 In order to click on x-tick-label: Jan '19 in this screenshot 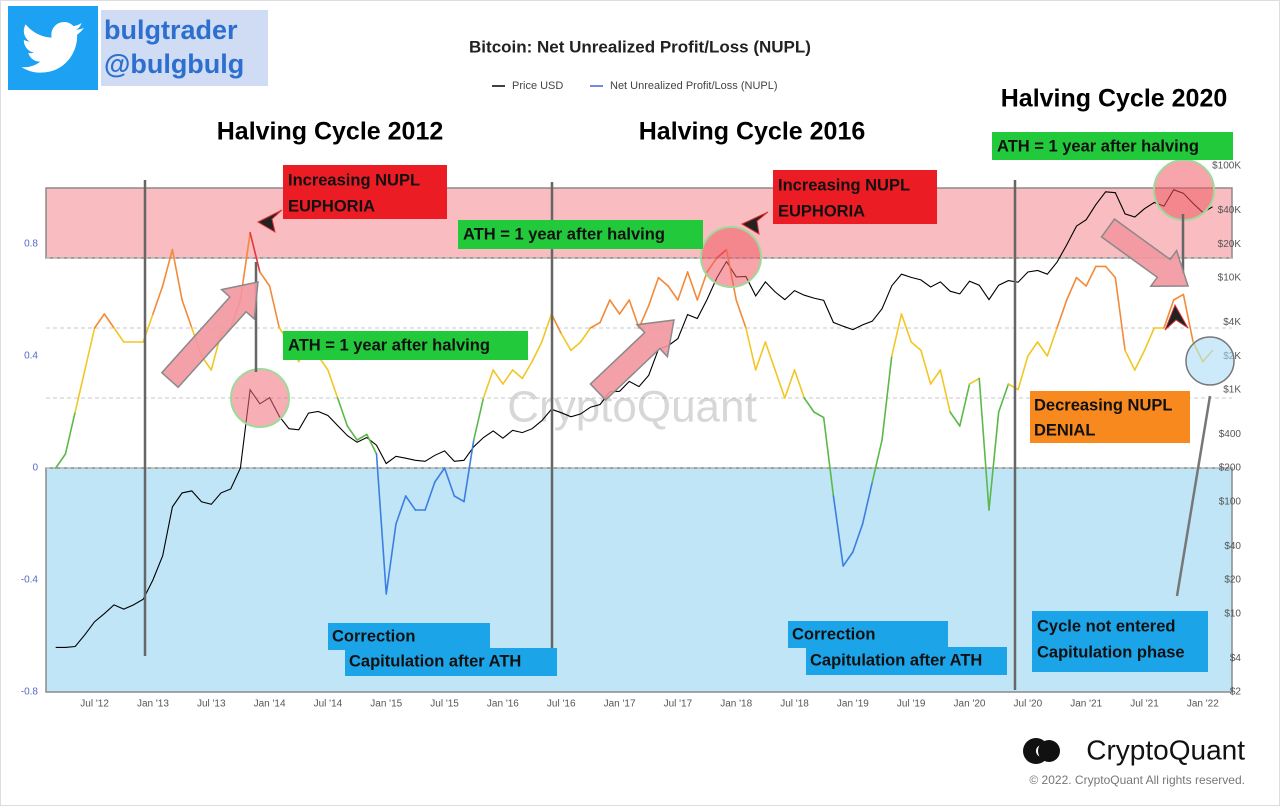, I will do `click(853, 704)`.